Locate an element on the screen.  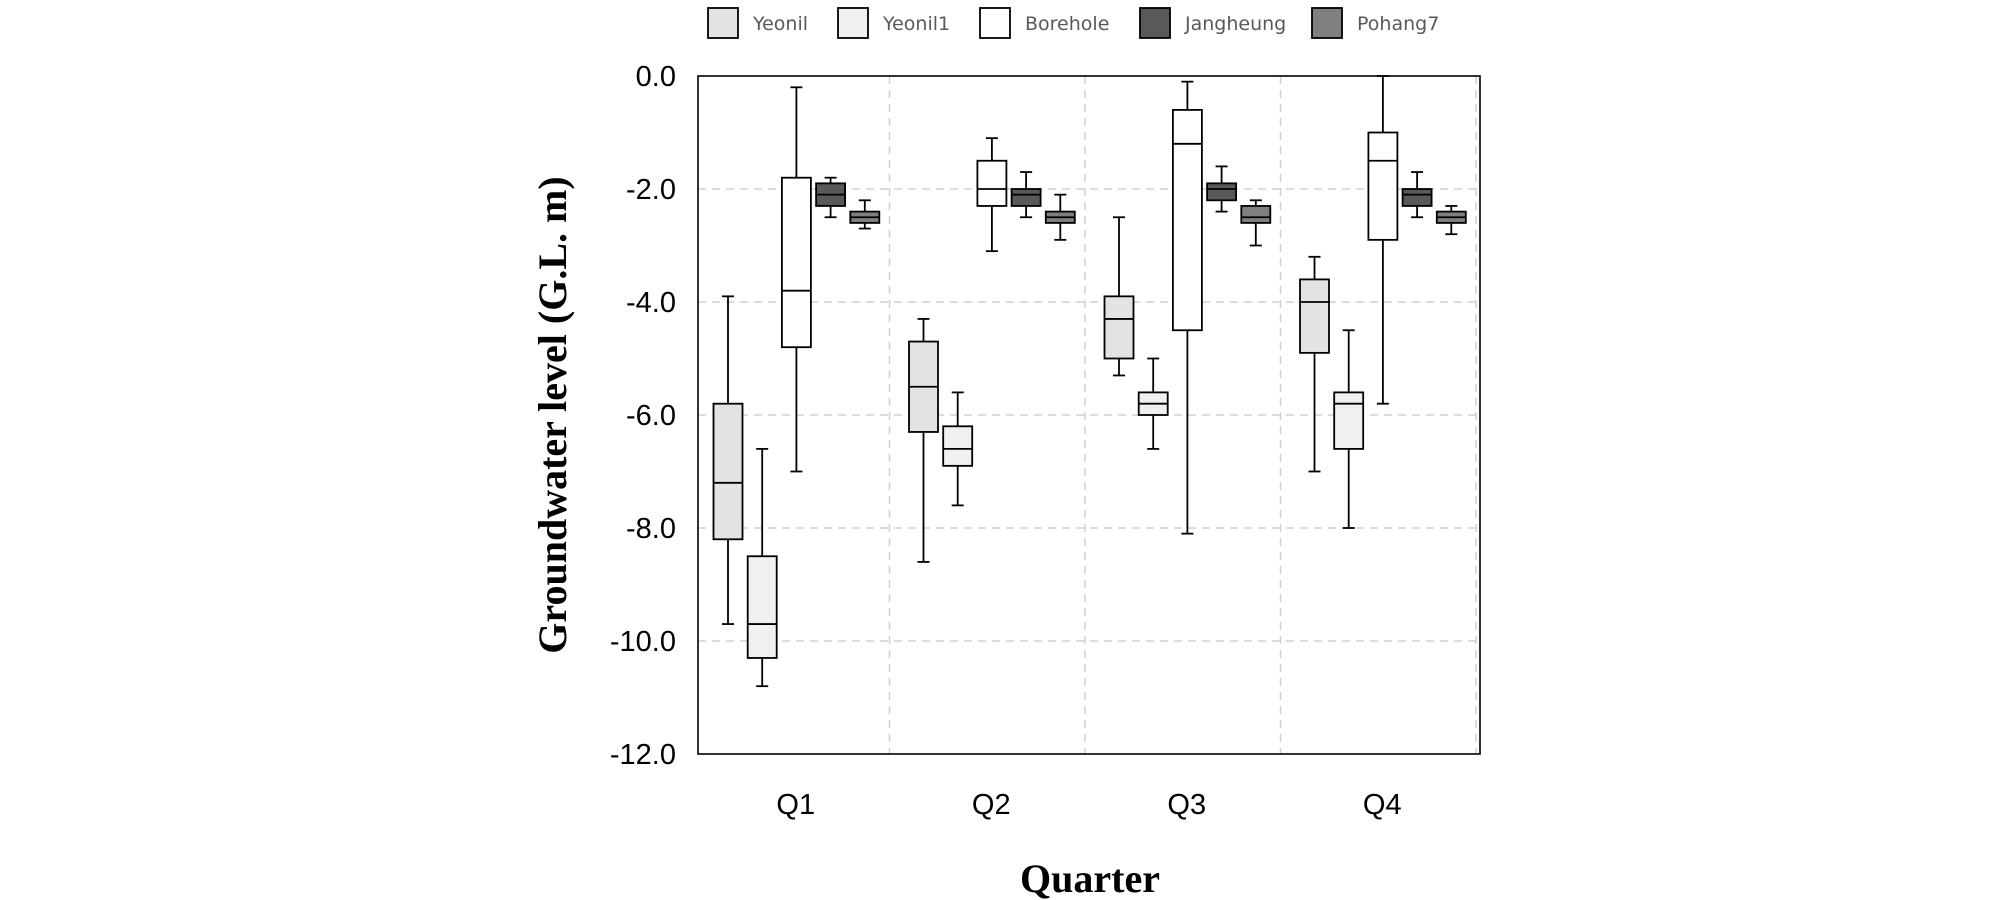
legend-label-pohang7: Pohang7 is located at coordinates (1398, 24).